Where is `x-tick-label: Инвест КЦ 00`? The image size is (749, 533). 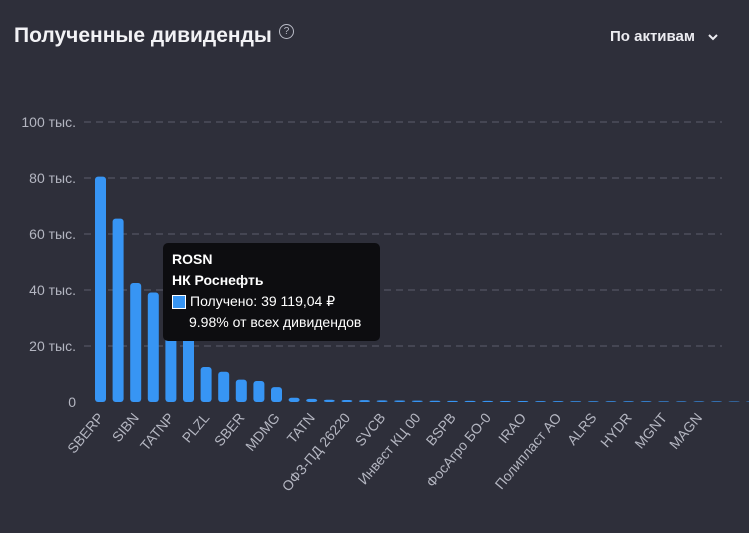 x-tick-label: Инвест КЦ 00 is located at coordinates (389, 448).